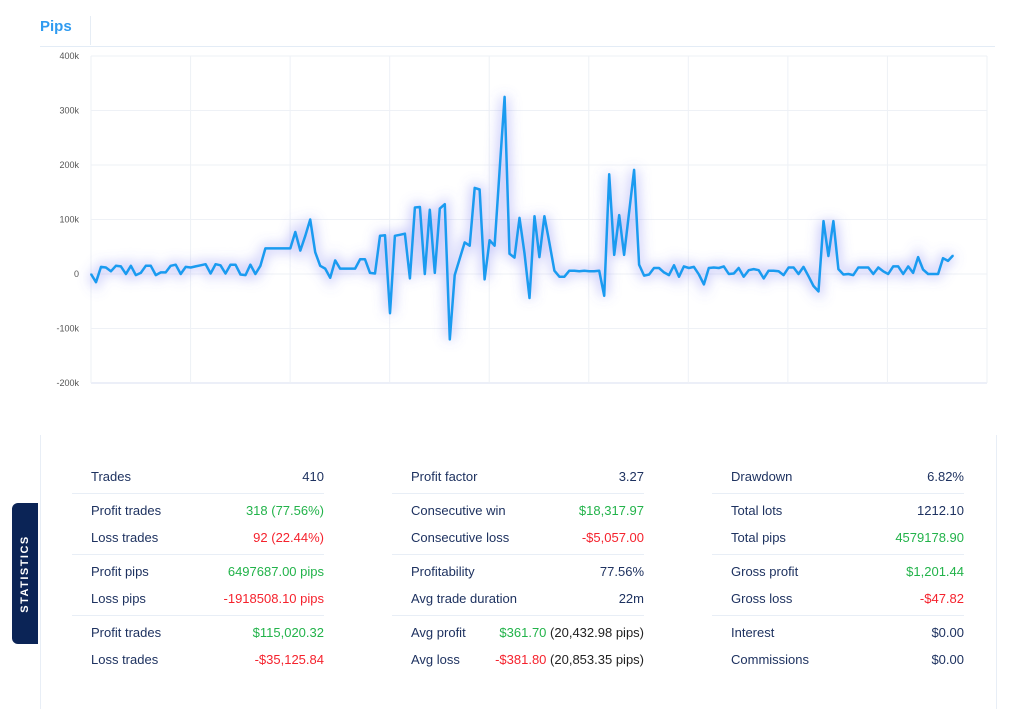 This screenshot has width=1024, height=709. What do you see at coordinates (597, 632) in the screenshot?
I see `stat-value-pips: (20,432.98 pips)` at bounding box center [597, 632].